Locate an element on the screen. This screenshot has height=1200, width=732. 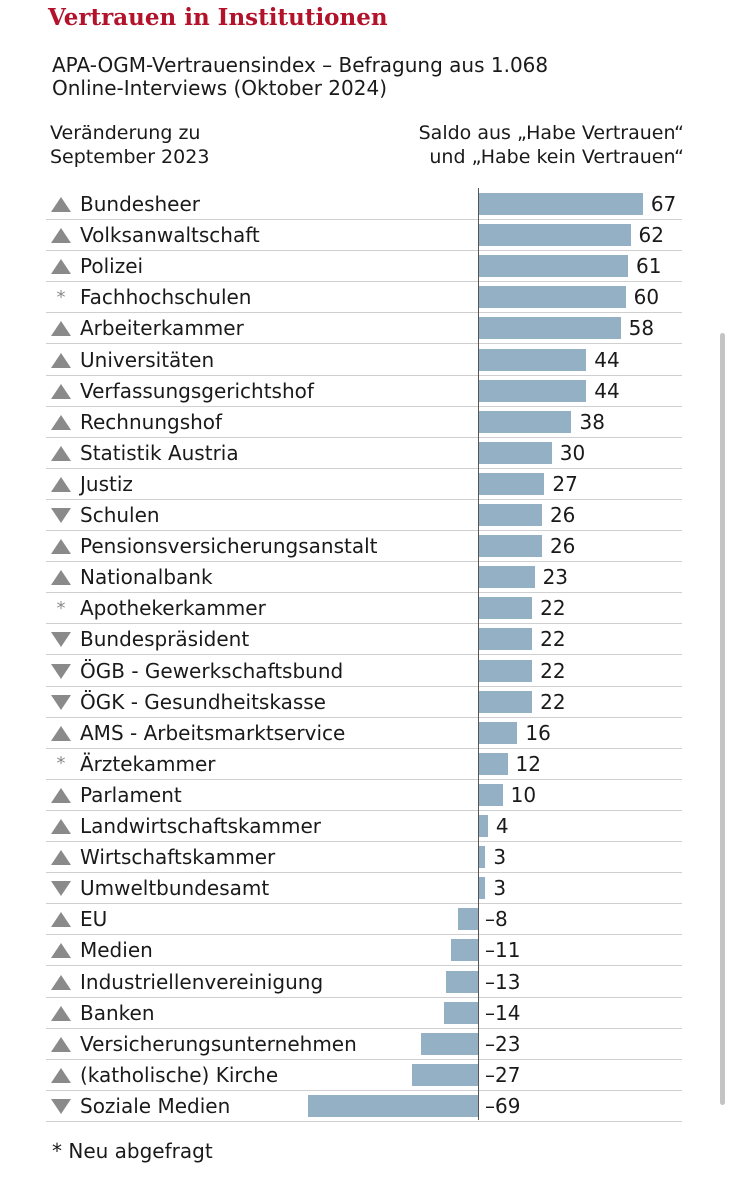
table-row: AMS - Arbeitsmarktservice 16 is located at coordinates (364, 733).